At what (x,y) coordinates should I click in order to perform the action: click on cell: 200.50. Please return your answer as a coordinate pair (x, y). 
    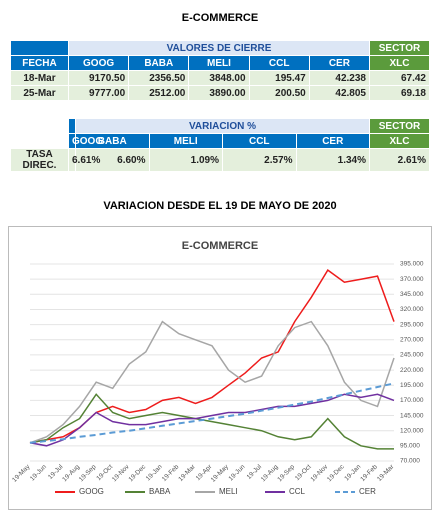
    Looking at the image, I should click on (279, 93).